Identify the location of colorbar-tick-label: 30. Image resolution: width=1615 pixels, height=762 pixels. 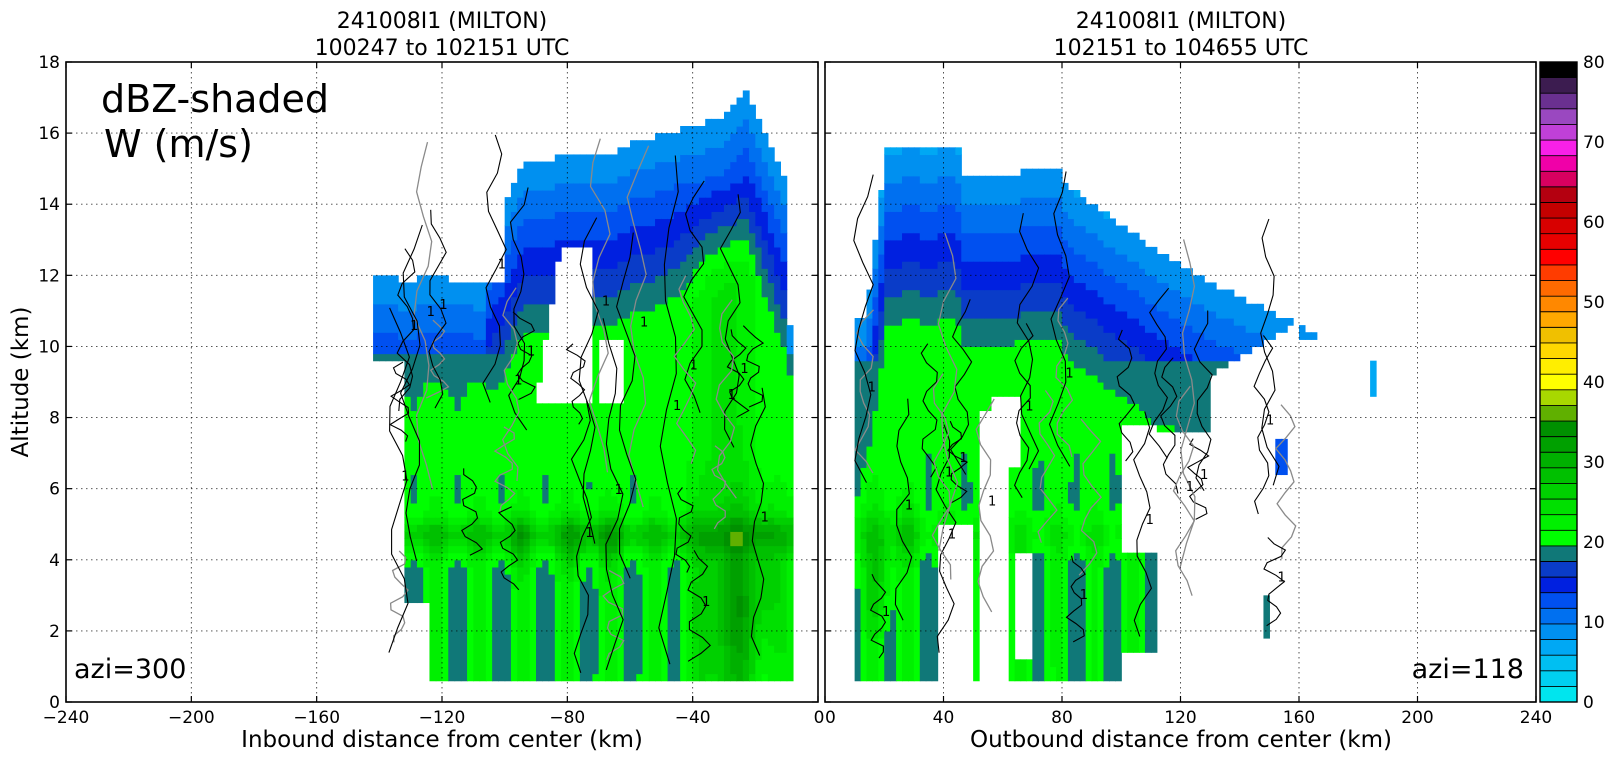
(1594, 463).